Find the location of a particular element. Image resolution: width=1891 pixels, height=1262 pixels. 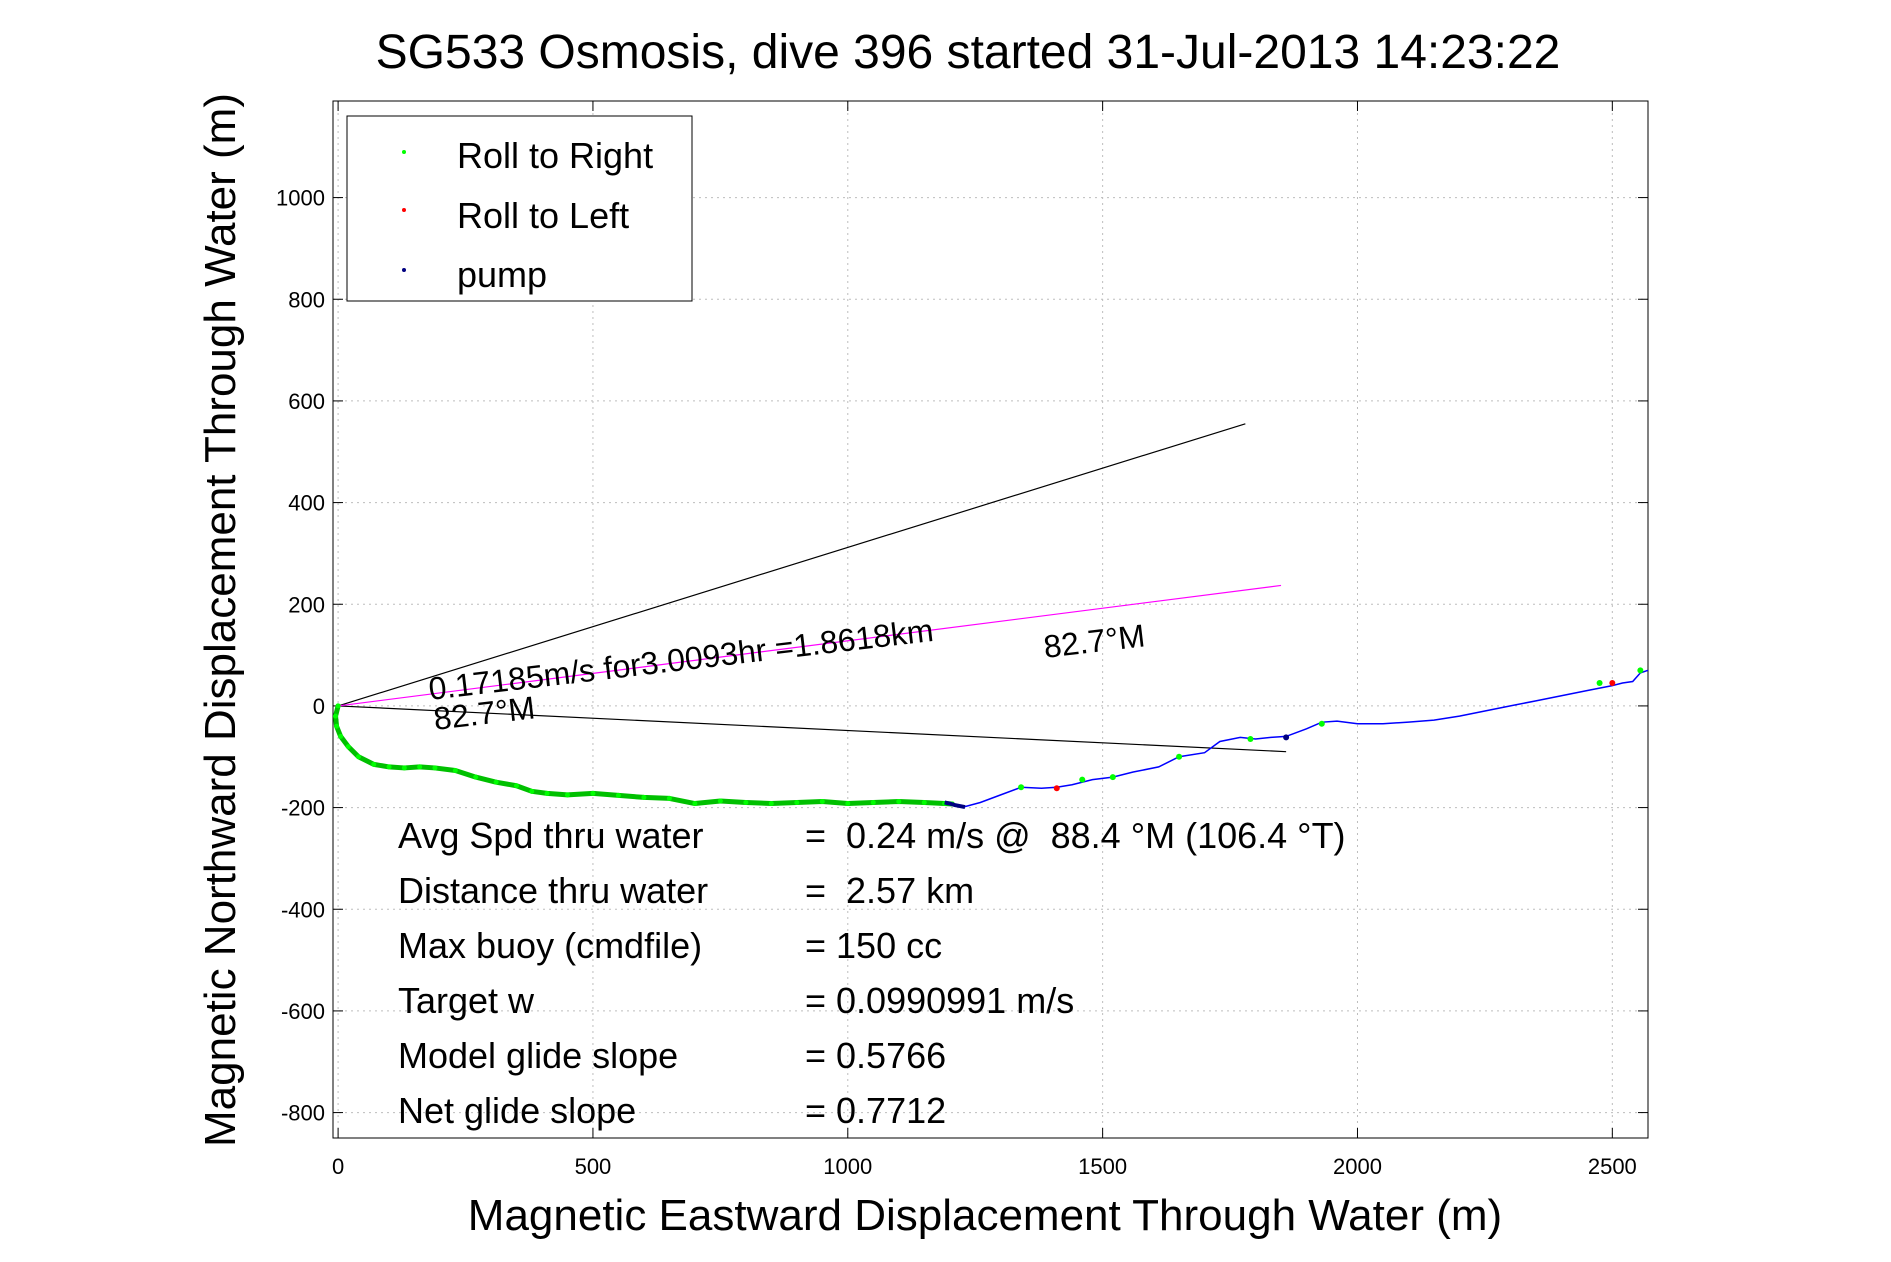

x-tick-label: 1500 is located at coordinates (1102, 1166).